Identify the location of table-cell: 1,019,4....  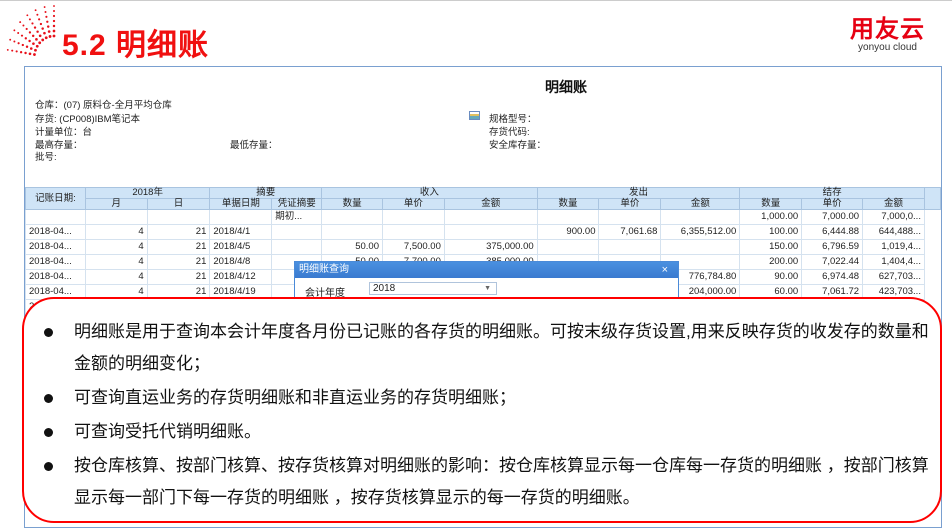
(893, 247).